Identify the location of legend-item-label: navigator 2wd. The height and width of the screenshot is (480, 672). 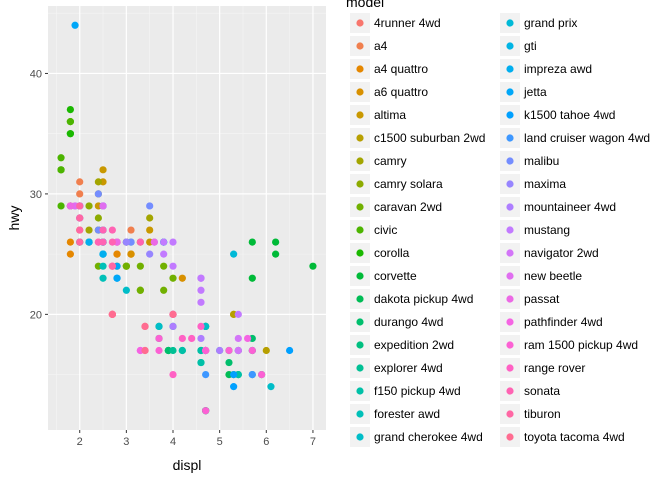
(561, 253).